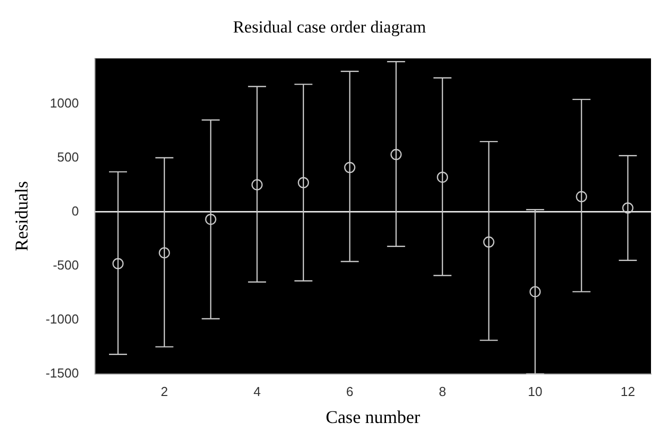  What do you see at coordinates (257, 392) in the screenshot?
I see `x-tick-label: 4` at bounding box center [257, 392].